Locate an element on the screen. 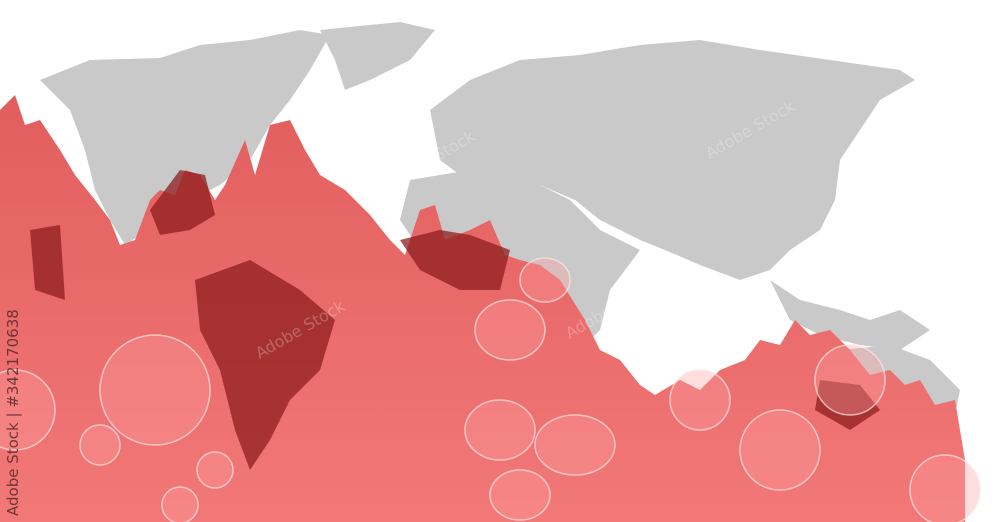 This screenshot has height=522, width=1000. southeast-asia is located at coordinates (850, 315).